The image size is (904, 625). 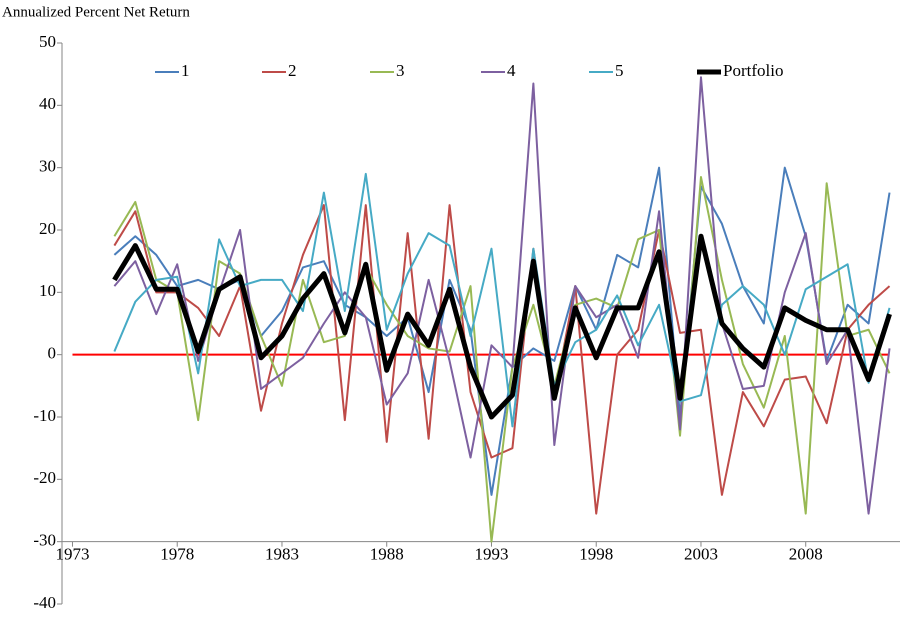 What do you see at coordinates (52, 353) in the screenshot?
I see `y-tick-label: 0` at bounding box center [52, 353].